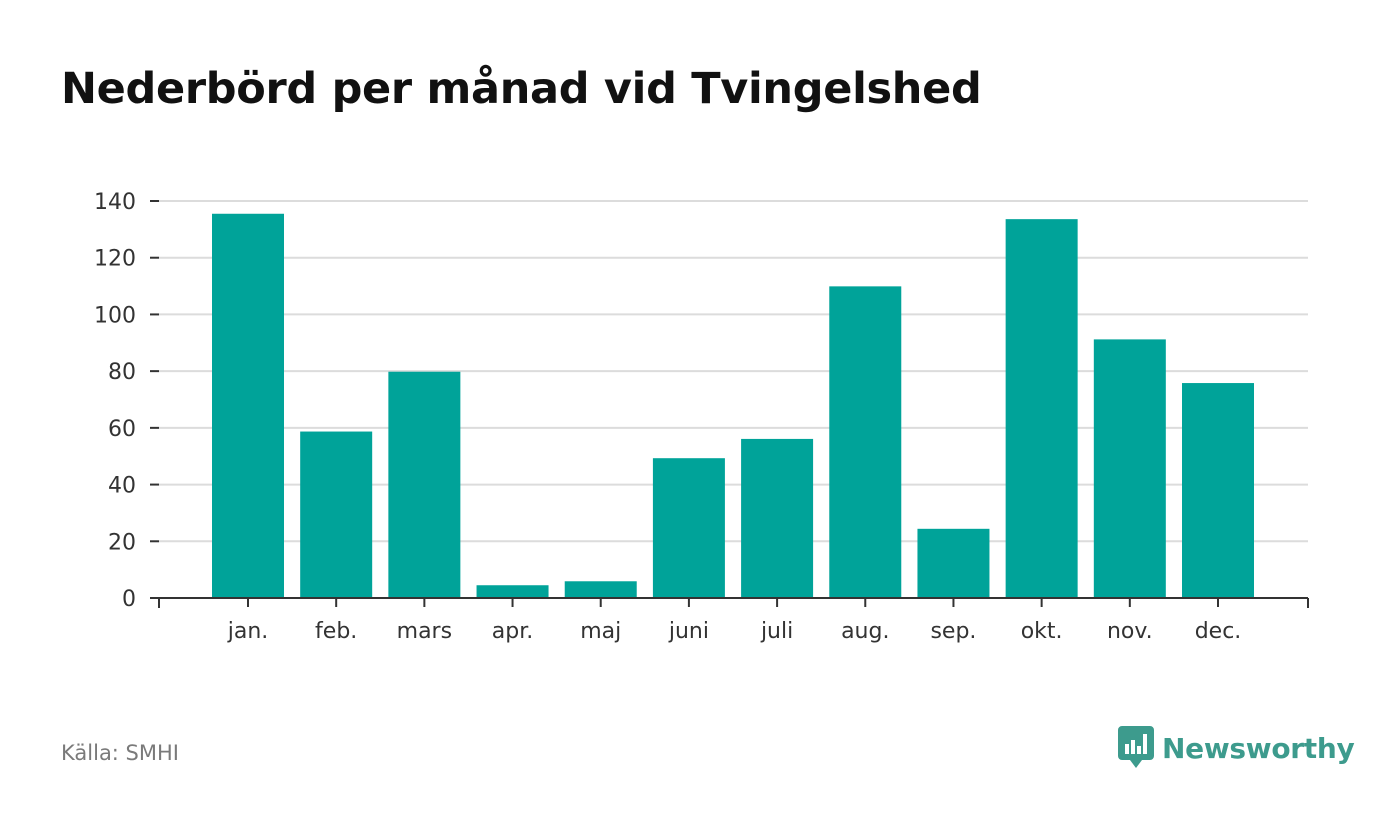 The image size is (1400, 831). Describe the element at coordinates (1258, 748) in the screenshot. I see `brand-name: Newsworthy` at that location.